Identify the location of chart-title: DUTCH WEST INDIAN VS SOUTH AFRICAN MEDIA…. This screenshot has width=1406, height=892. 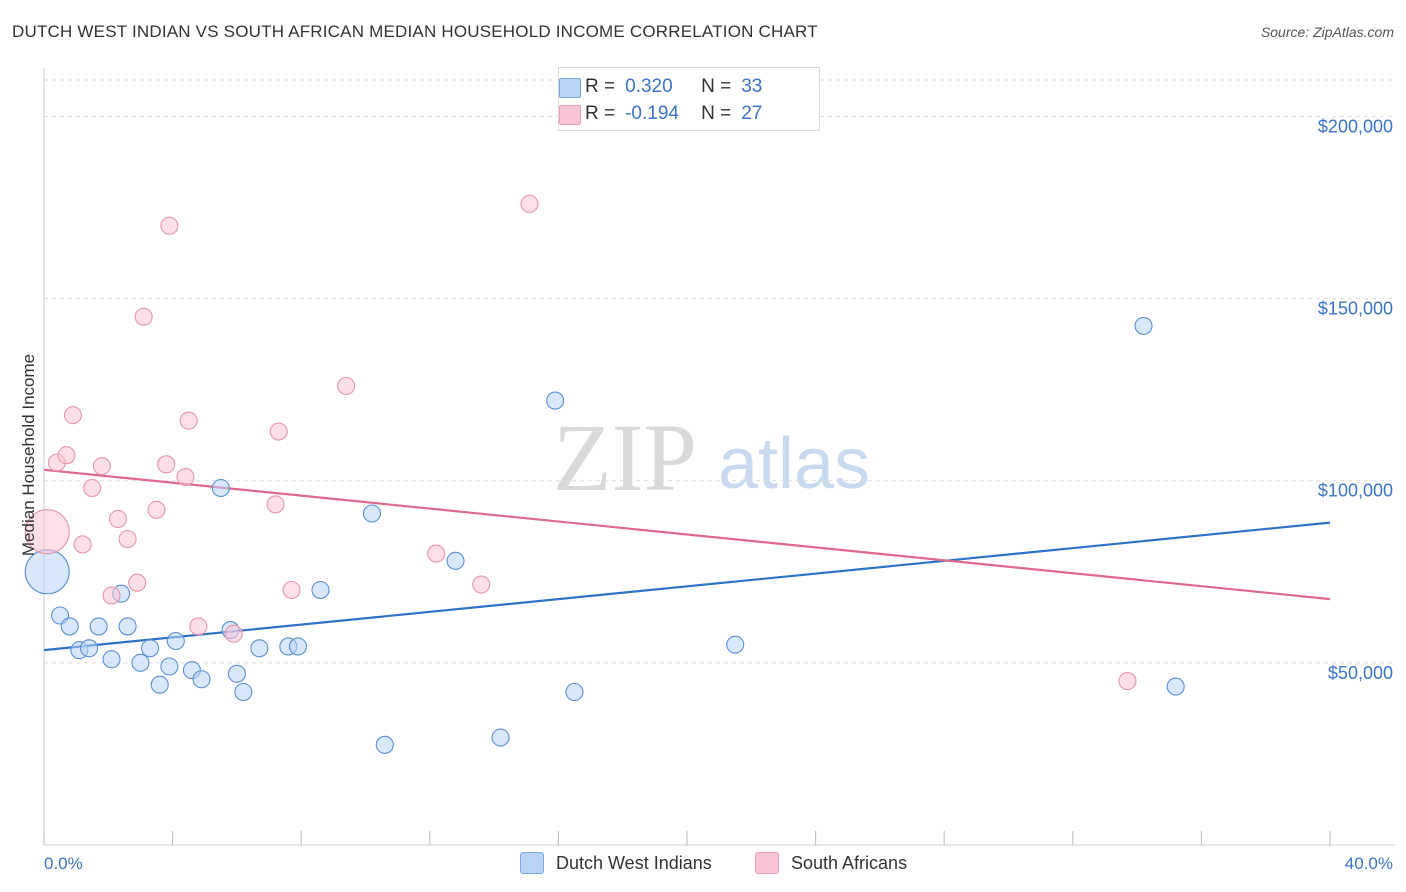
(415, 31).